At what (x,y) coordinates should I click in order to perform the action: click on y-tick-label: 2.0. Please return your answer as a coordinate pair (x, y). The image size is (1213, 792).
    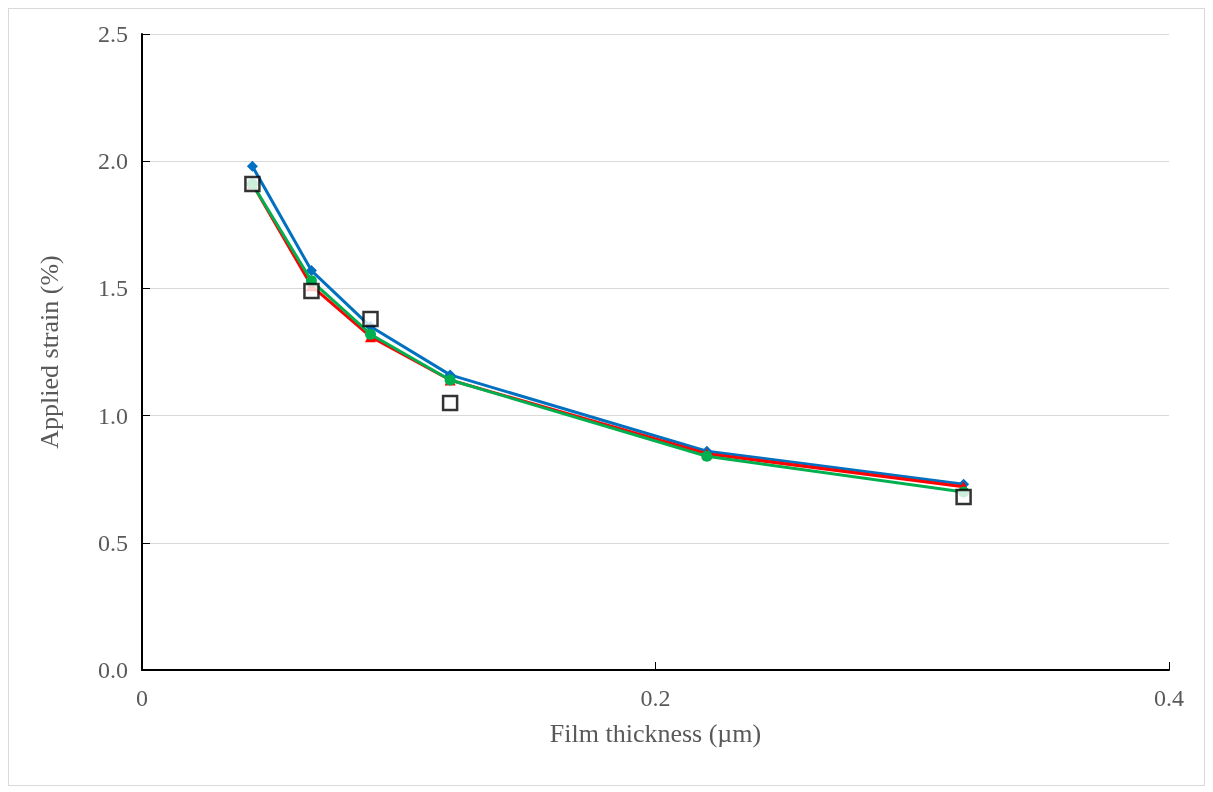
    Looking at the image, I should click on (113, 161).